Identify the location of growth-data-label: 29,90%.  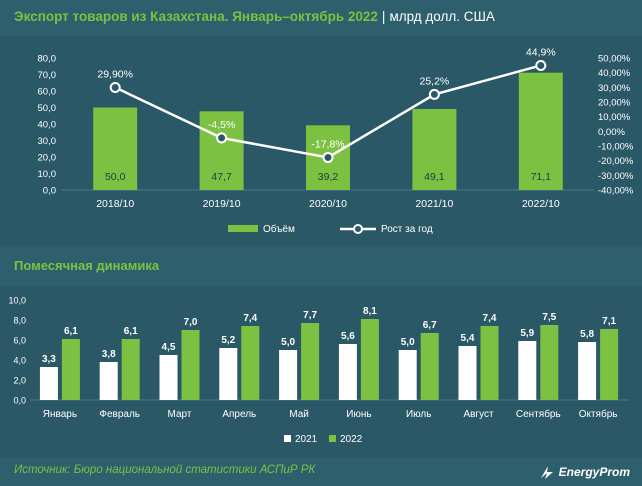
(115, 74).